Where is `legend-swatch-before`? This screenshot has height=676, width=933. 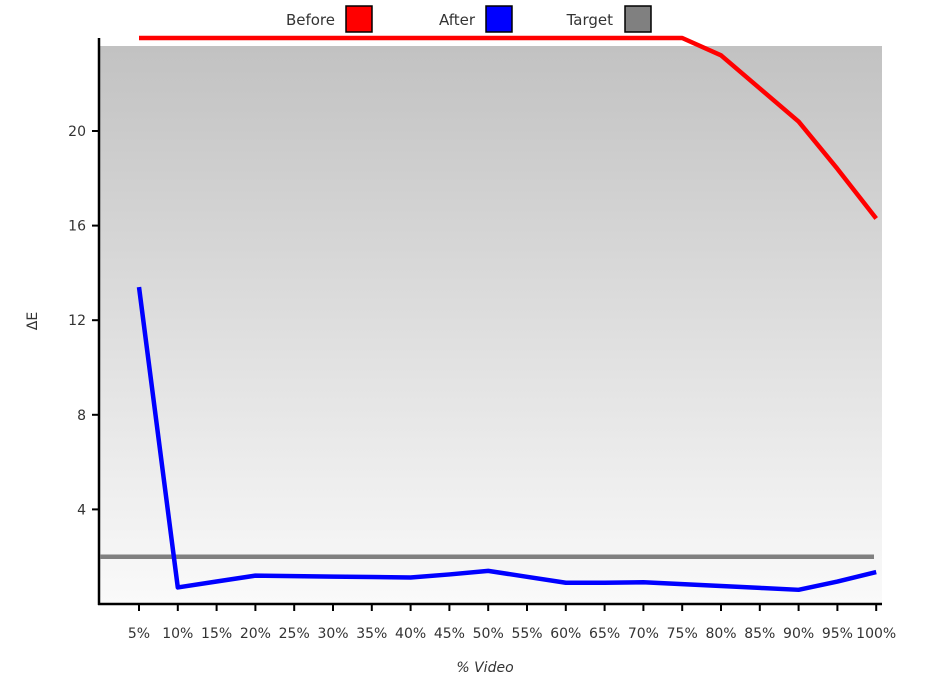 legend-swatch-before is located at coordinates (359, 19).